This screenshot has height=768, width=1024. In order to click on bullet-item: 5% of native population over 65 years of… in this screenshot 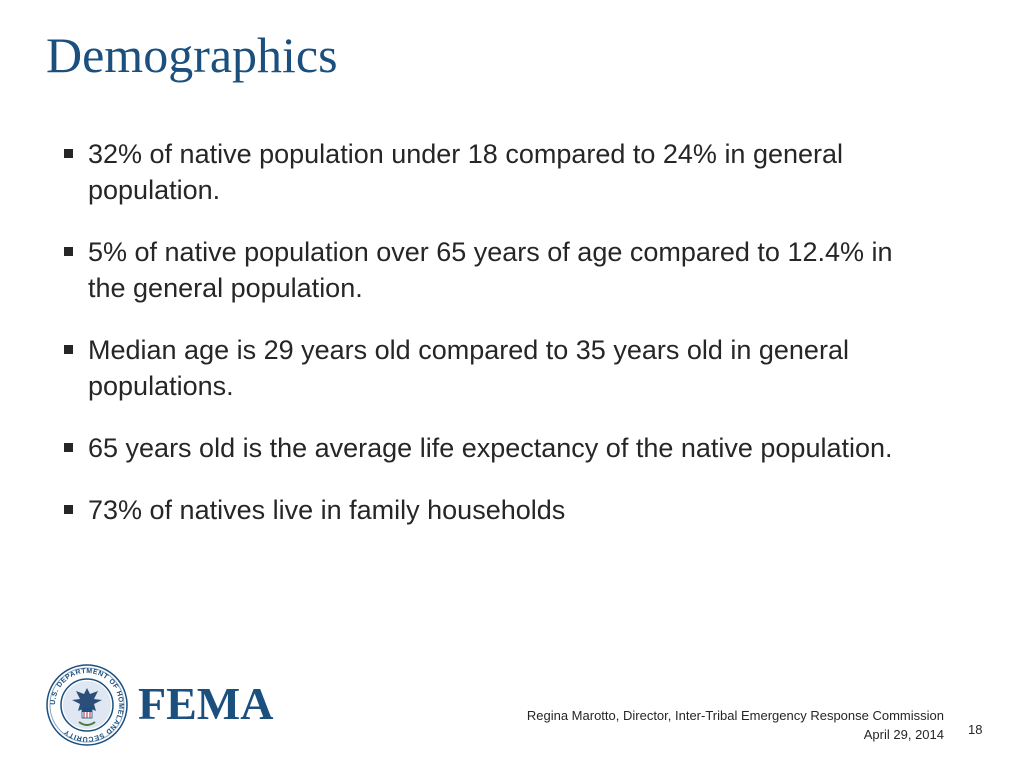, I will do `click(487, 270)`.